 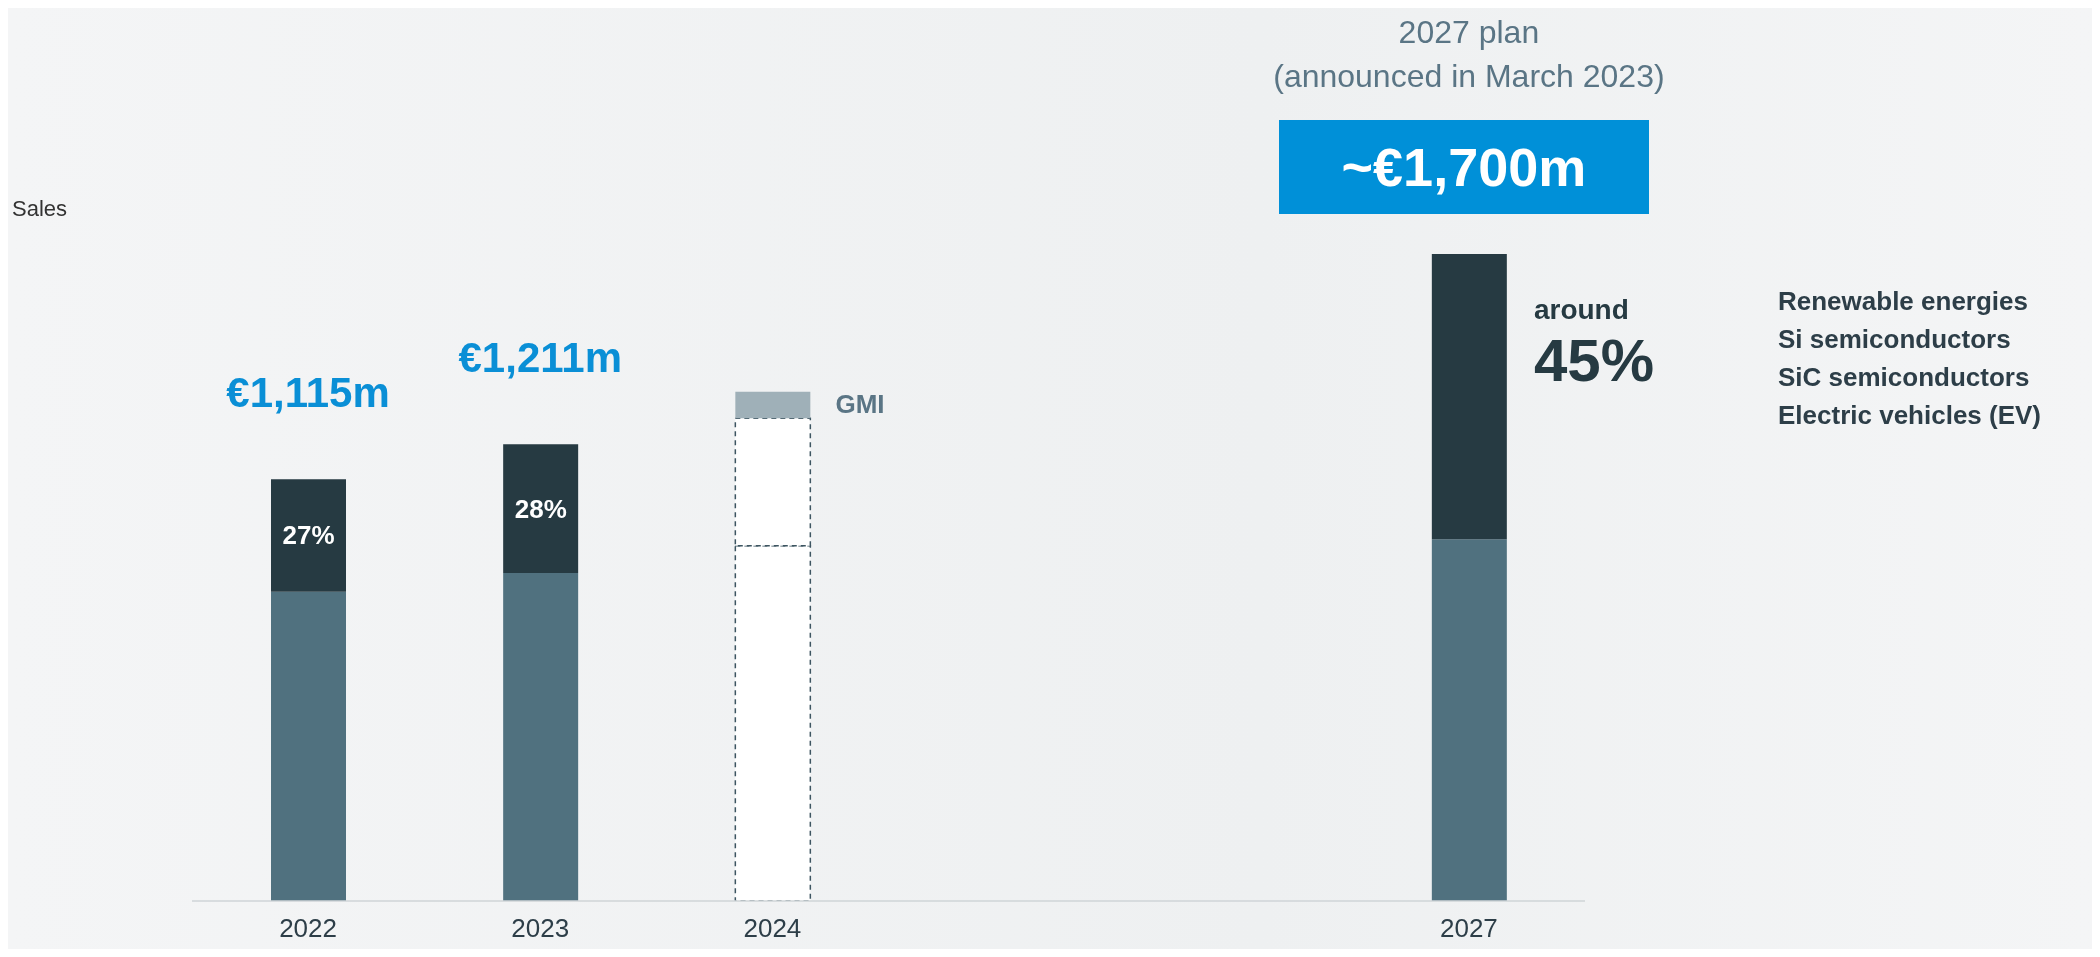 What do you see at coordinates (1904, 377) in the screenshot?
I see `text: SiC semiconductors` at bounding box center [1904, 377].